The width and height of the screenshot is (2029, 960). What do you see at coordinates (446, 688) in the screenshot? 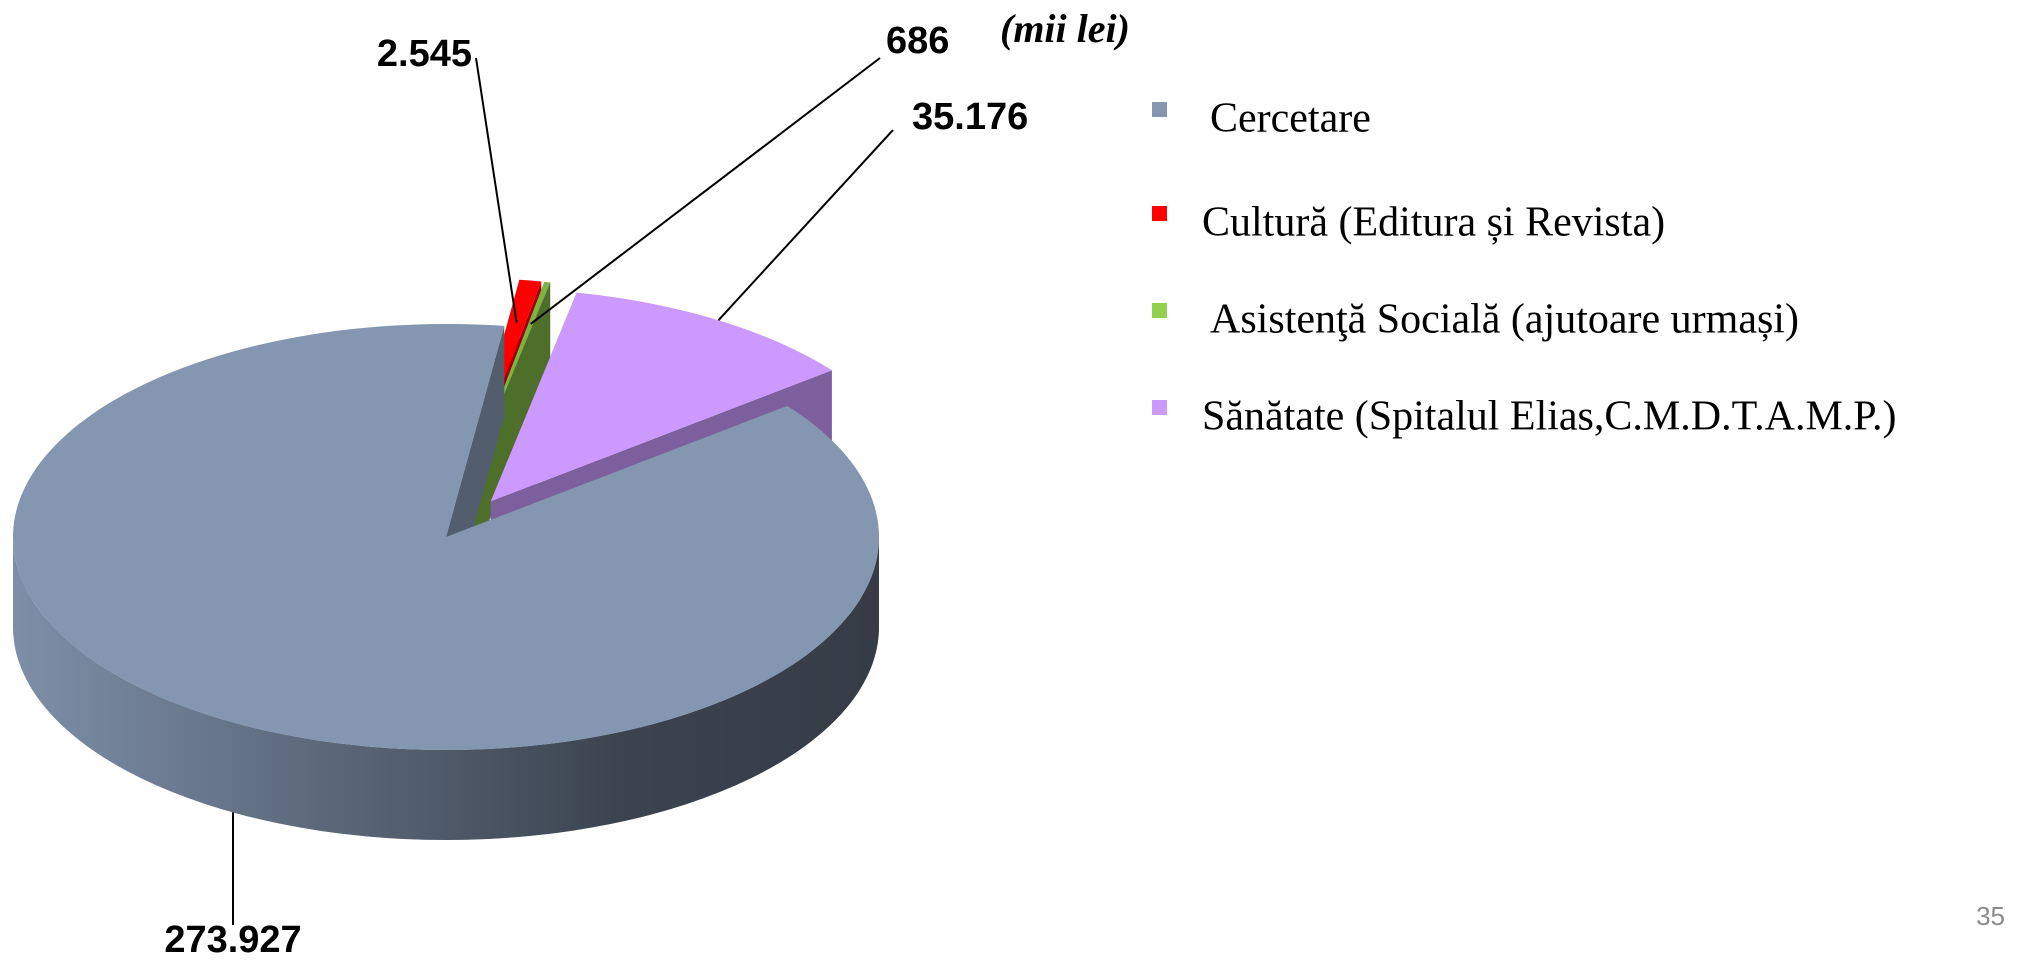
I see `slice-side-shade` at bounding box center [446, 688].